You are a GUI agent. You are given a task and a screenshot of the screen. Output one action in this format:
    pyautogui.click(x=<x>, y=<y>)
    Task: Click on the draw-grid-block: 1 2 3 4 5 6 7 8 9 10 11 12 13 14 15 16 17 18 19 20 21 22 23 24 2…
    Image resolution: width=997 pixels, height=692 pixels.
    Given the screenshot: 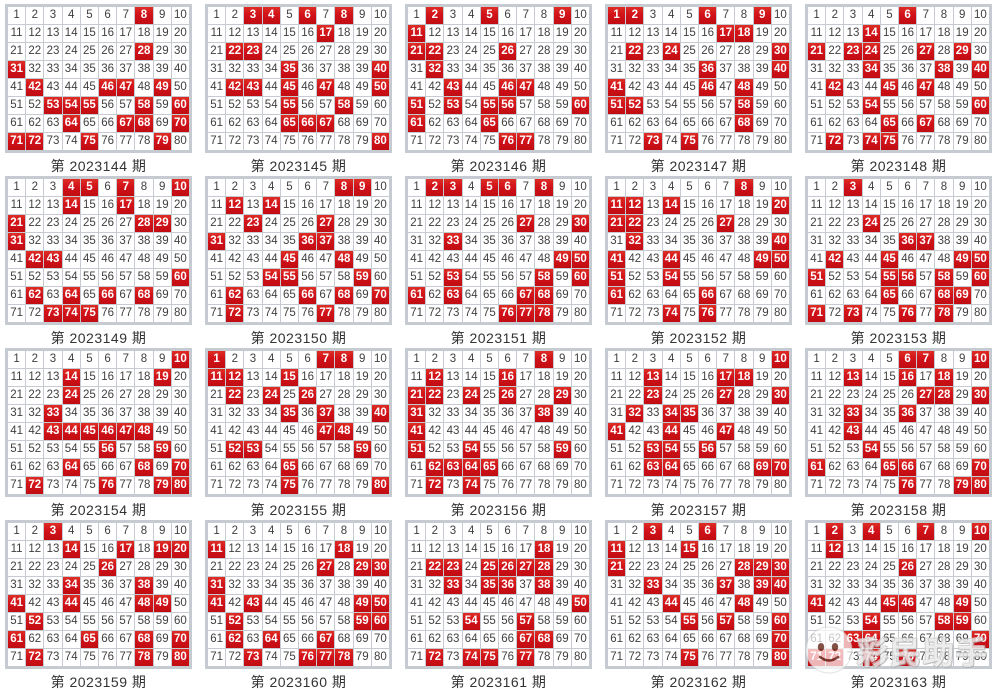 What is the action you would take?
    pyautogui.click(x=698, y=261)
    